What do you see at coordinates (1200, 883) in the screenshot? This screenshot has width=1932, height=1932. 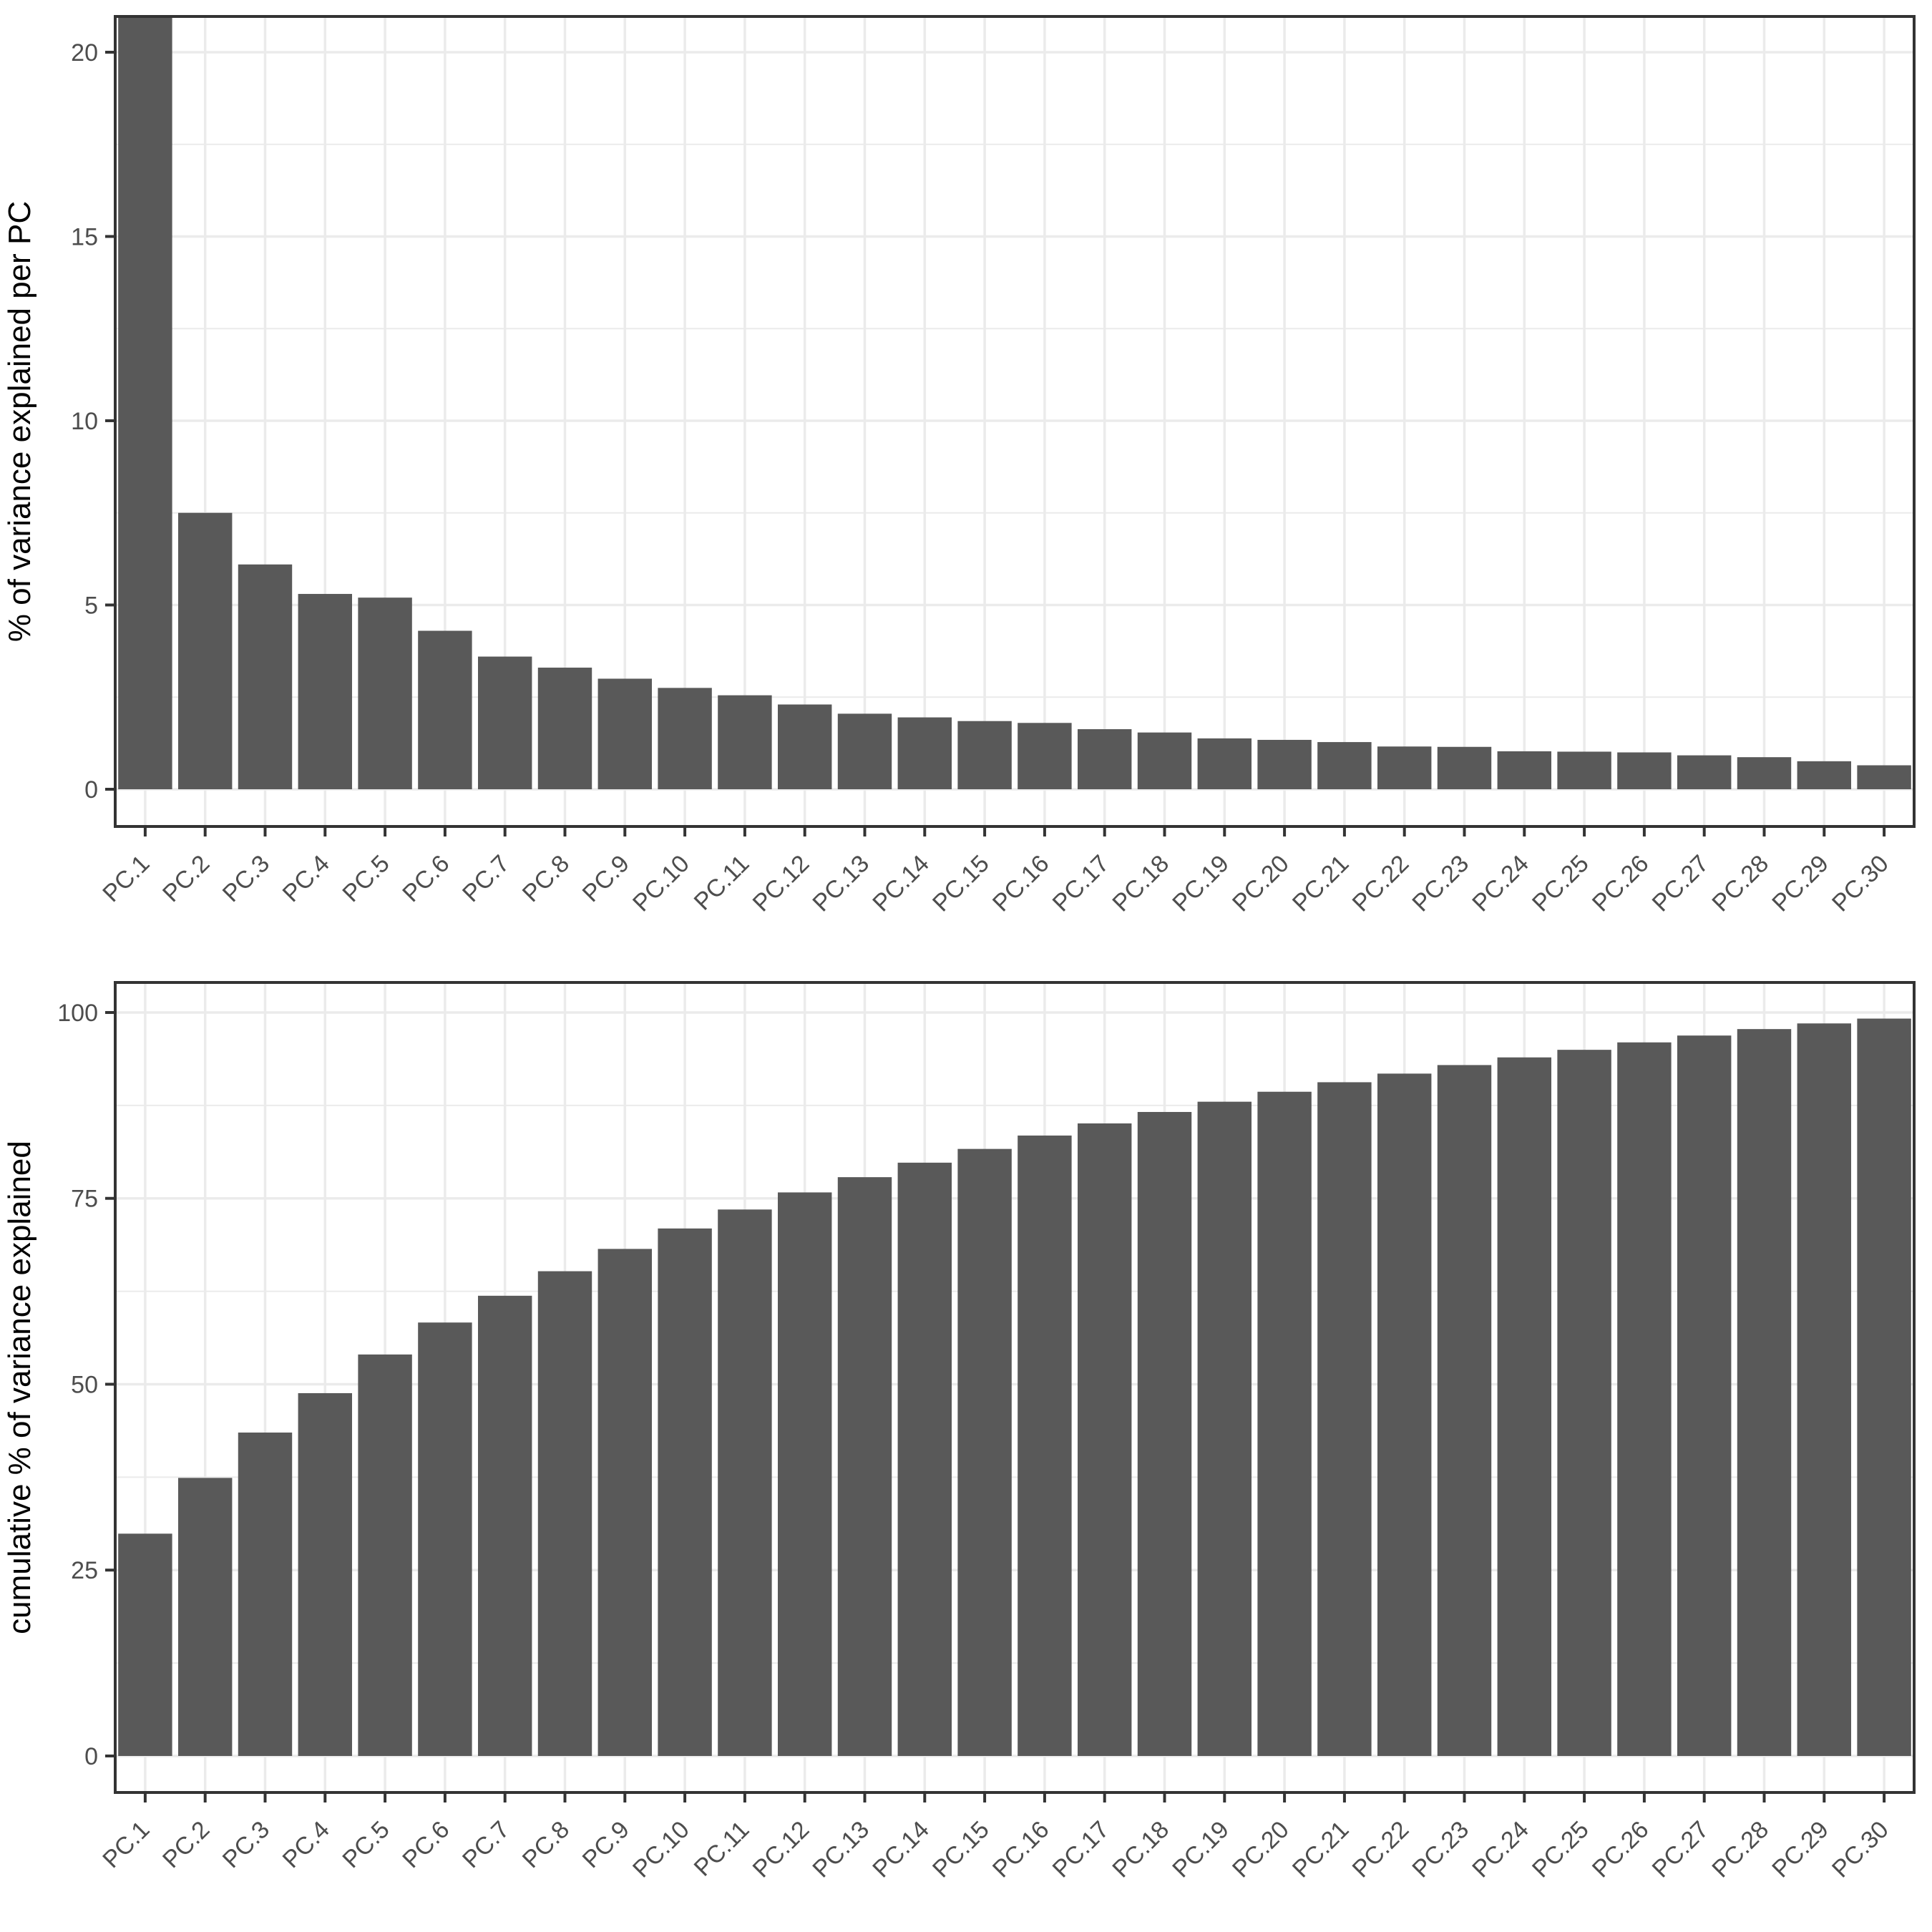 I see `x-tick-label: PC.19` at bounding box center [1200, 883].